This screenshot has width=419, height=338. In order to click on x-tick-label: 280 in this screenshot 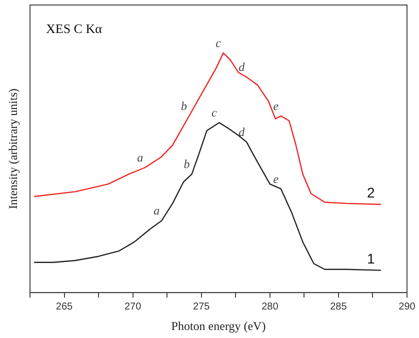, I will do `click(270, 306)`.